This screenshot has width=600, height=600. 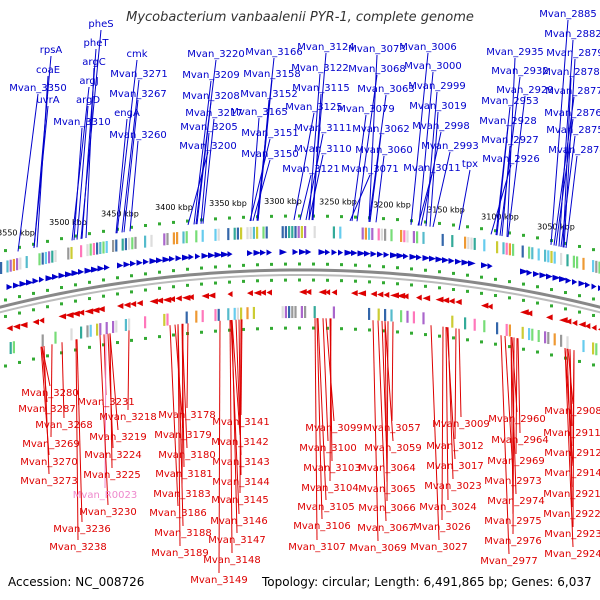 I want to click on gene-label-mvan-3205: Mvan_3205, so click(x=208, y=127).